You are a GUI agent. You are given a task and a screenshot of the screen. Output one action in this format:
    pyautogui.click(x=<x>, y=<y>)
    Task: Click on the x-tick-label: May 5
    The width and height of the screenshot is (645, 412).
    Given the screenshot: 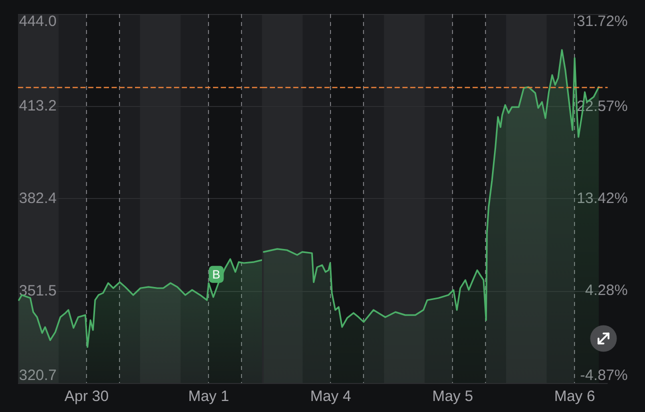 What is the action you would take?
    pyautogui.click(x=453, y=396)
    